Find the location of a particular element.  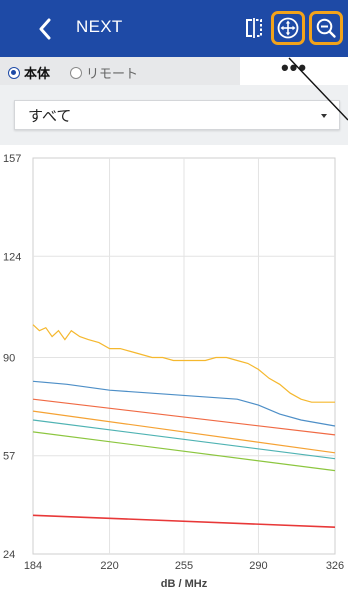

y-tick-label: 157 is located at coordinates (12, 159).